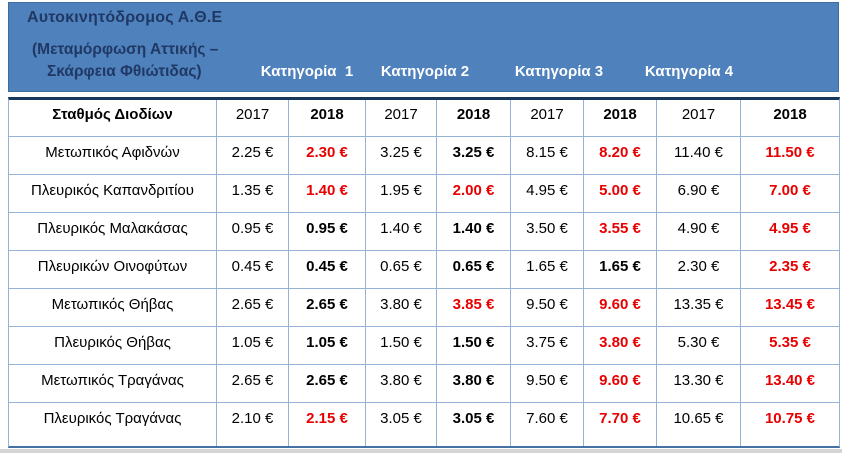 Image resolution: width=842 pixels, height=453 pixels. What do you see at coordinates (559, 71) in the screenshot?
I see `category-header-3: Κατηγορία 3` at bounding box center [559, 71].